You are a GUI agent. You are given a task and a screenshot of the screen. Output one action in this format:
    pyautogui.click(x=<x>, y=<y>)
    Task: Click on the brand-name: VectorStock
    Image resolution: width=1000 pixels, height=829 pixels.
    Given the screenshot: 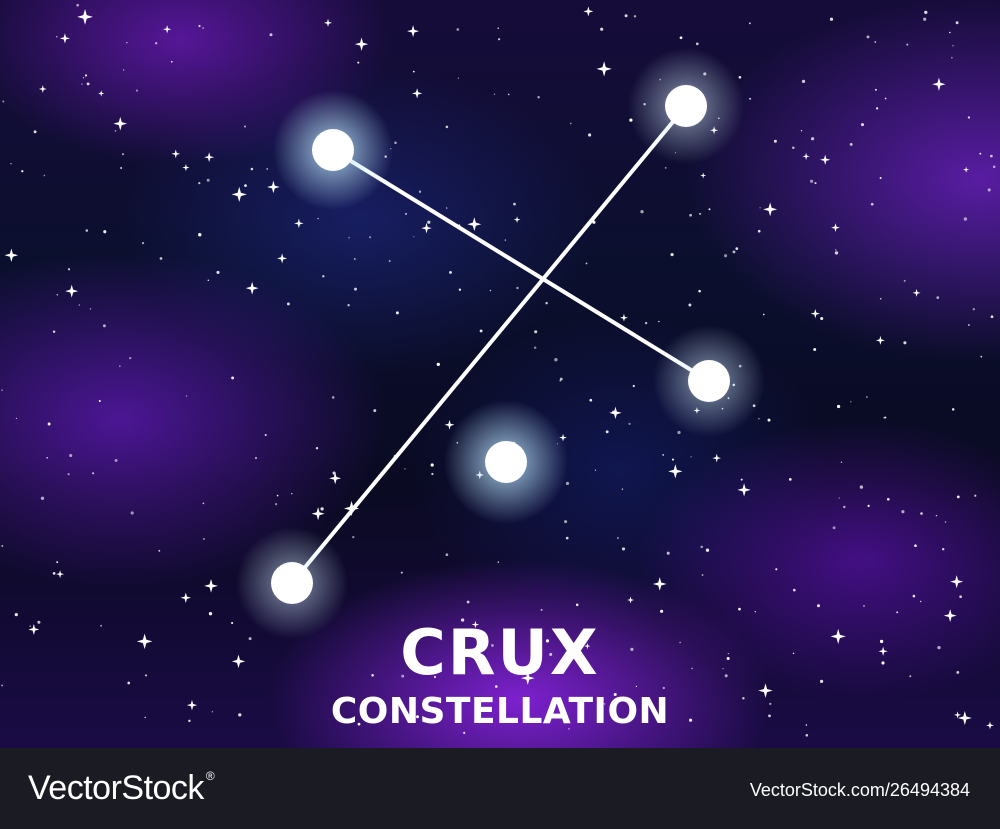 What is the action you would take?
    pyautogui.click(x=116, y=788)
    